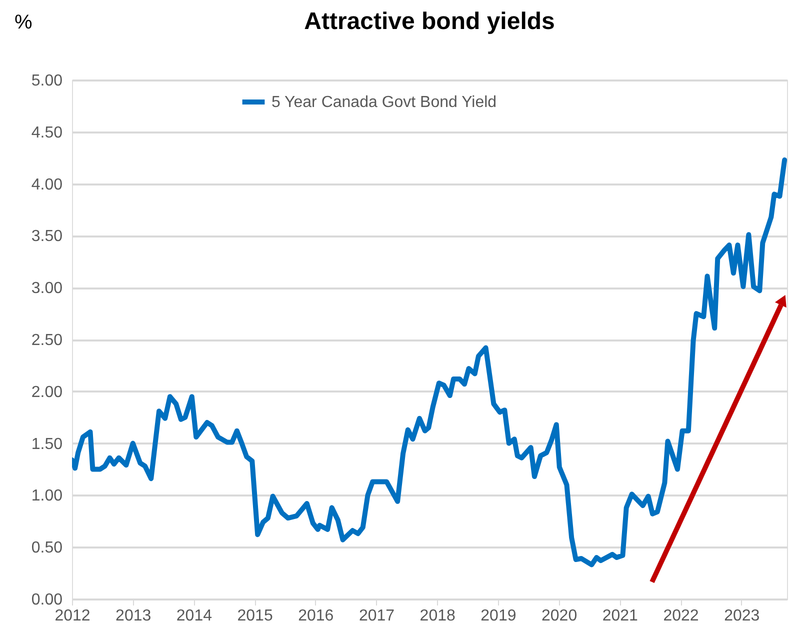 This screenshot has width=804, height=638. Describe the element at coordinates (47, 444) in the screenshot. I see `y-tick-label: 1.50` at that location.